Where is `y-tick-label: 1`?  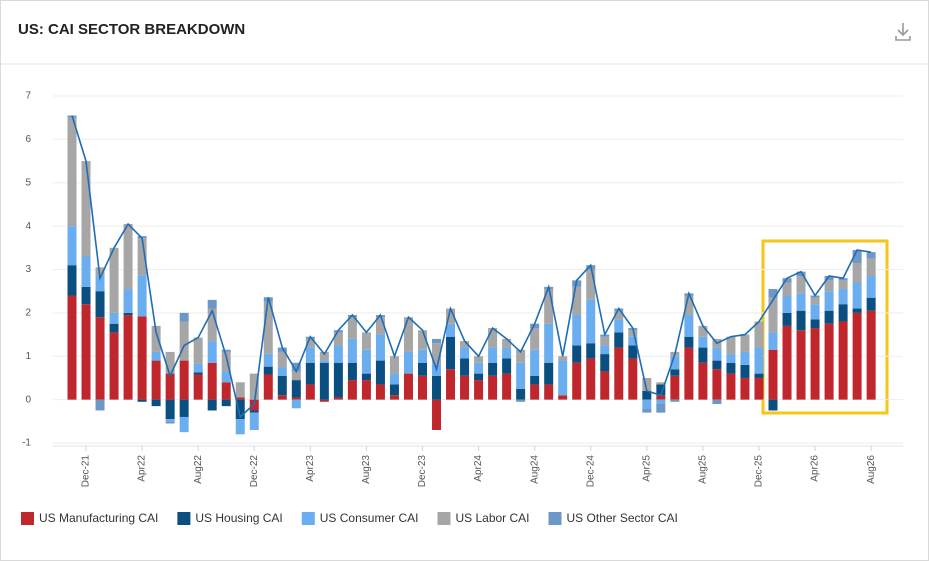
y-tick-label: 1 is located at coordinates (28, 356).